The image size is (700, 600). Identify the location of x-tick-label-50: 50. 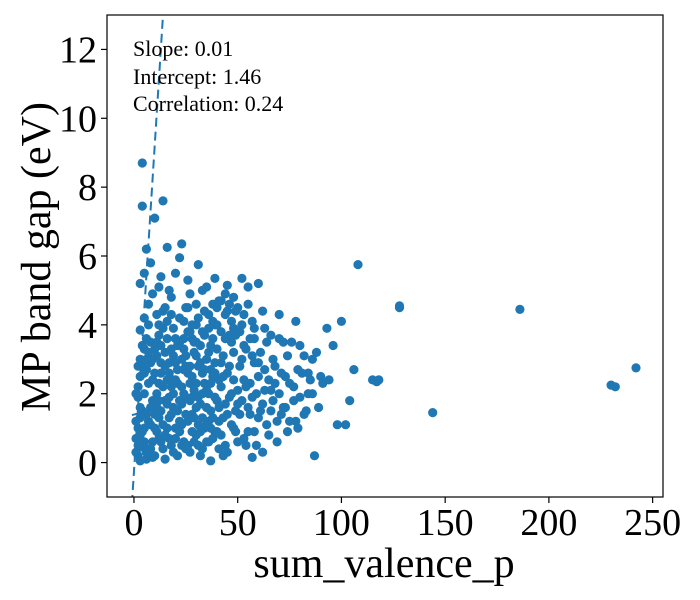
(238, 523).